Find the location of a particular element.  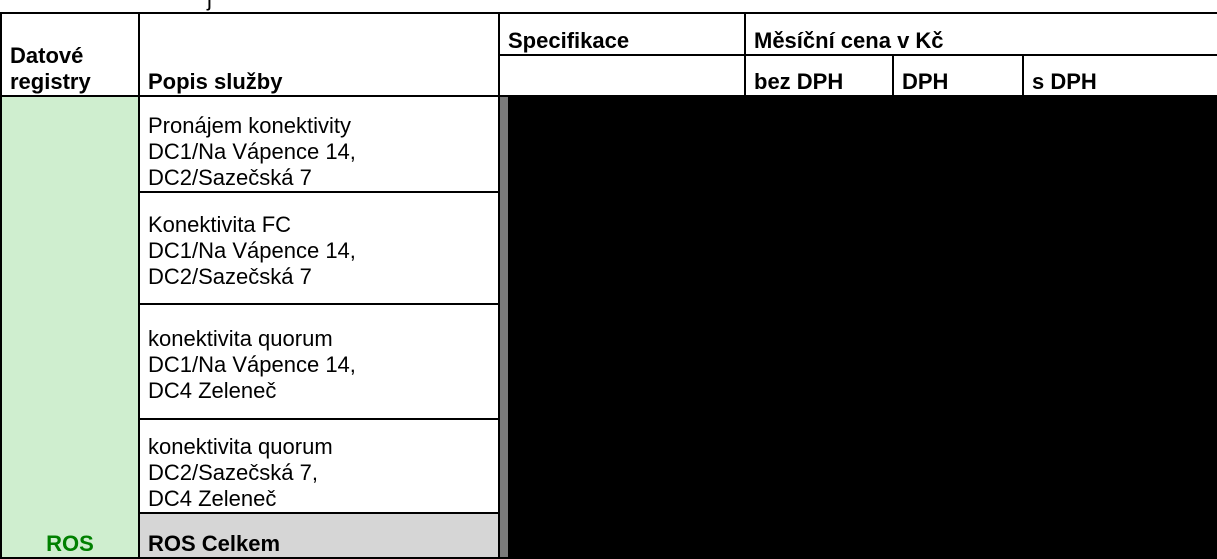

header-price-without-vat: bez DPH is located at coordinates (819, 75).